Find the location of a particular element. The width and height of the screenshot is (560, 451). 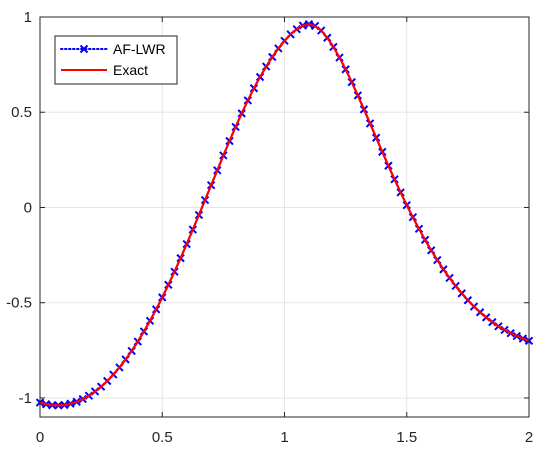

x-tick-label: 0 is located at coordinates (40, 437).